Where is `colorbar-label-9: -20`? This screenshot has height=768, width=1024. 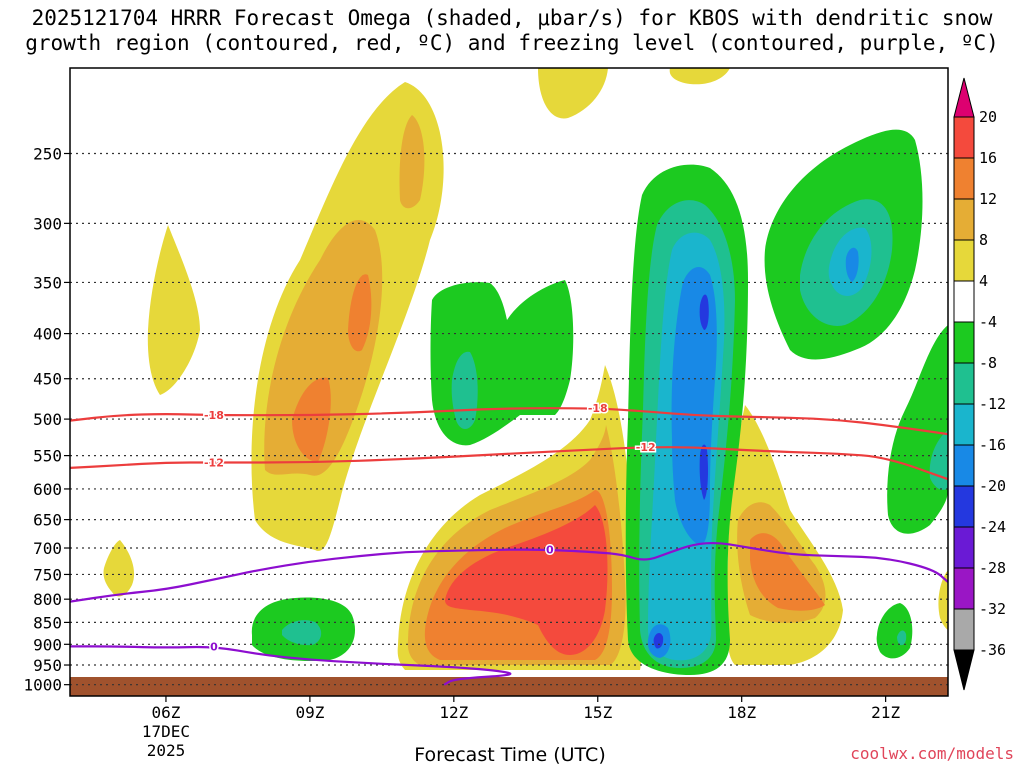
colorbar-label-9: -20 is located at coordinates (992, 486).